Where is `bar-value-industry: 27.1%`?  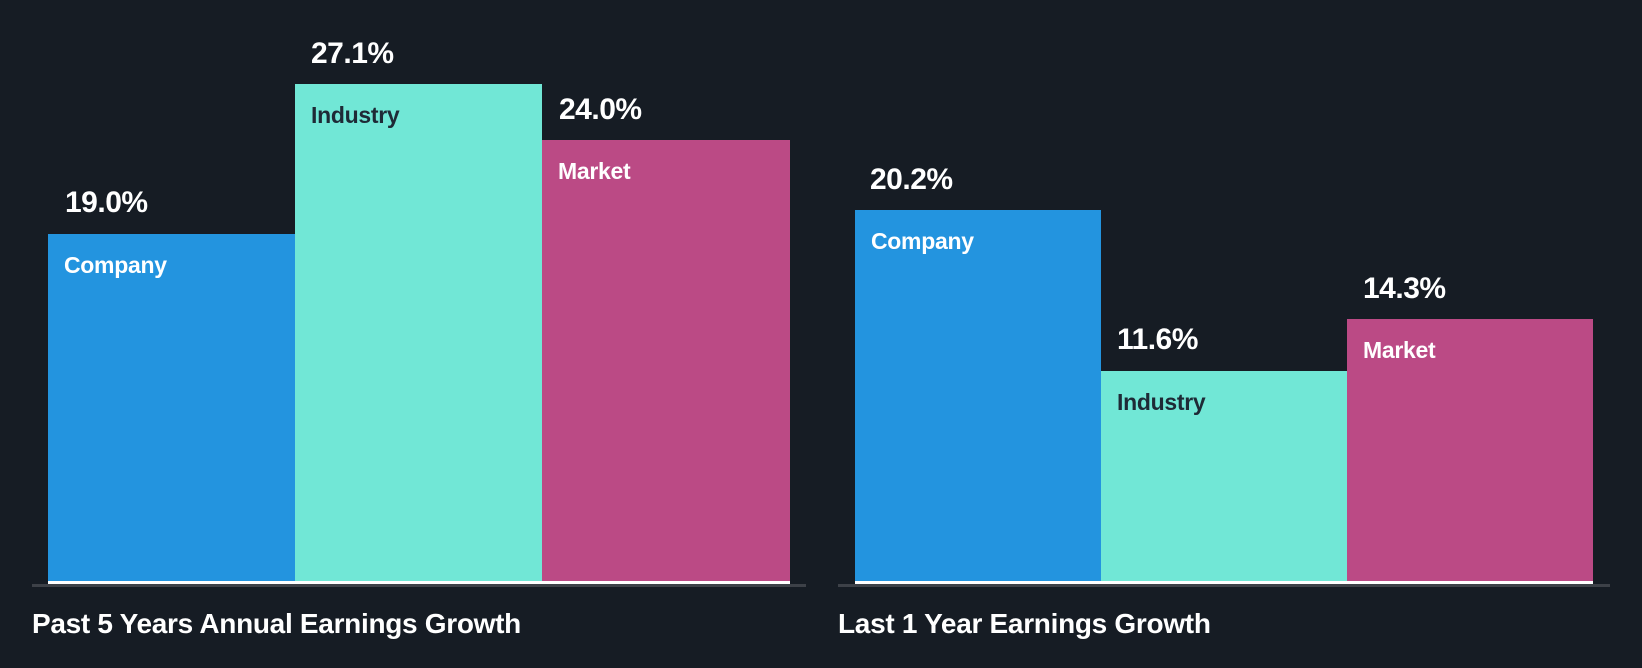
bar-value-industry: 27.1% is located at coordinates (352, 53).